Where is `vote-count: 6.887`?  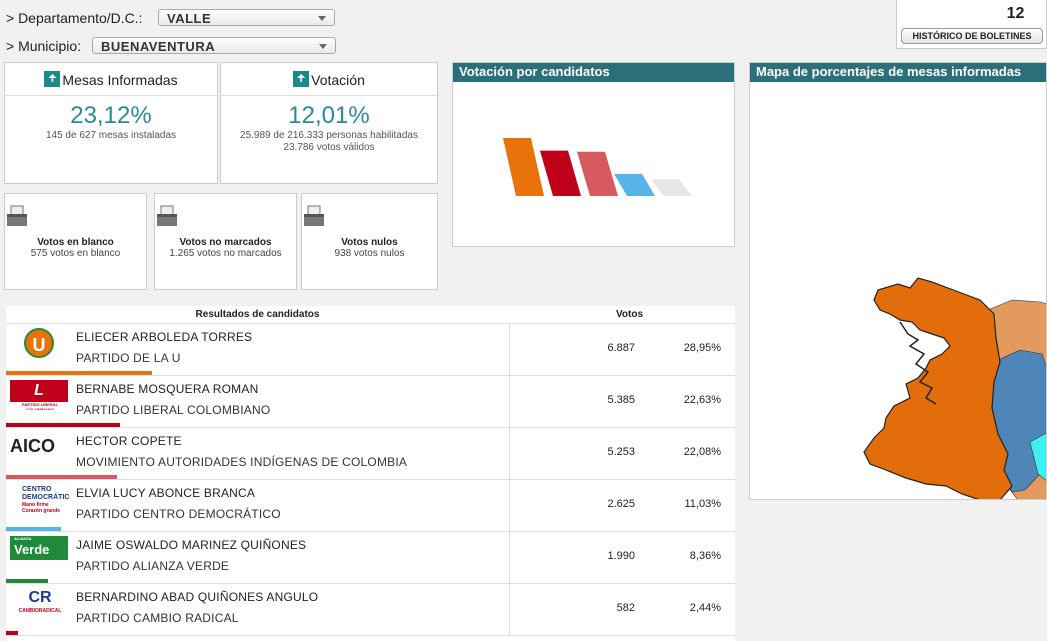
vote-count: 6.887 is located at coordinates (621, 348).